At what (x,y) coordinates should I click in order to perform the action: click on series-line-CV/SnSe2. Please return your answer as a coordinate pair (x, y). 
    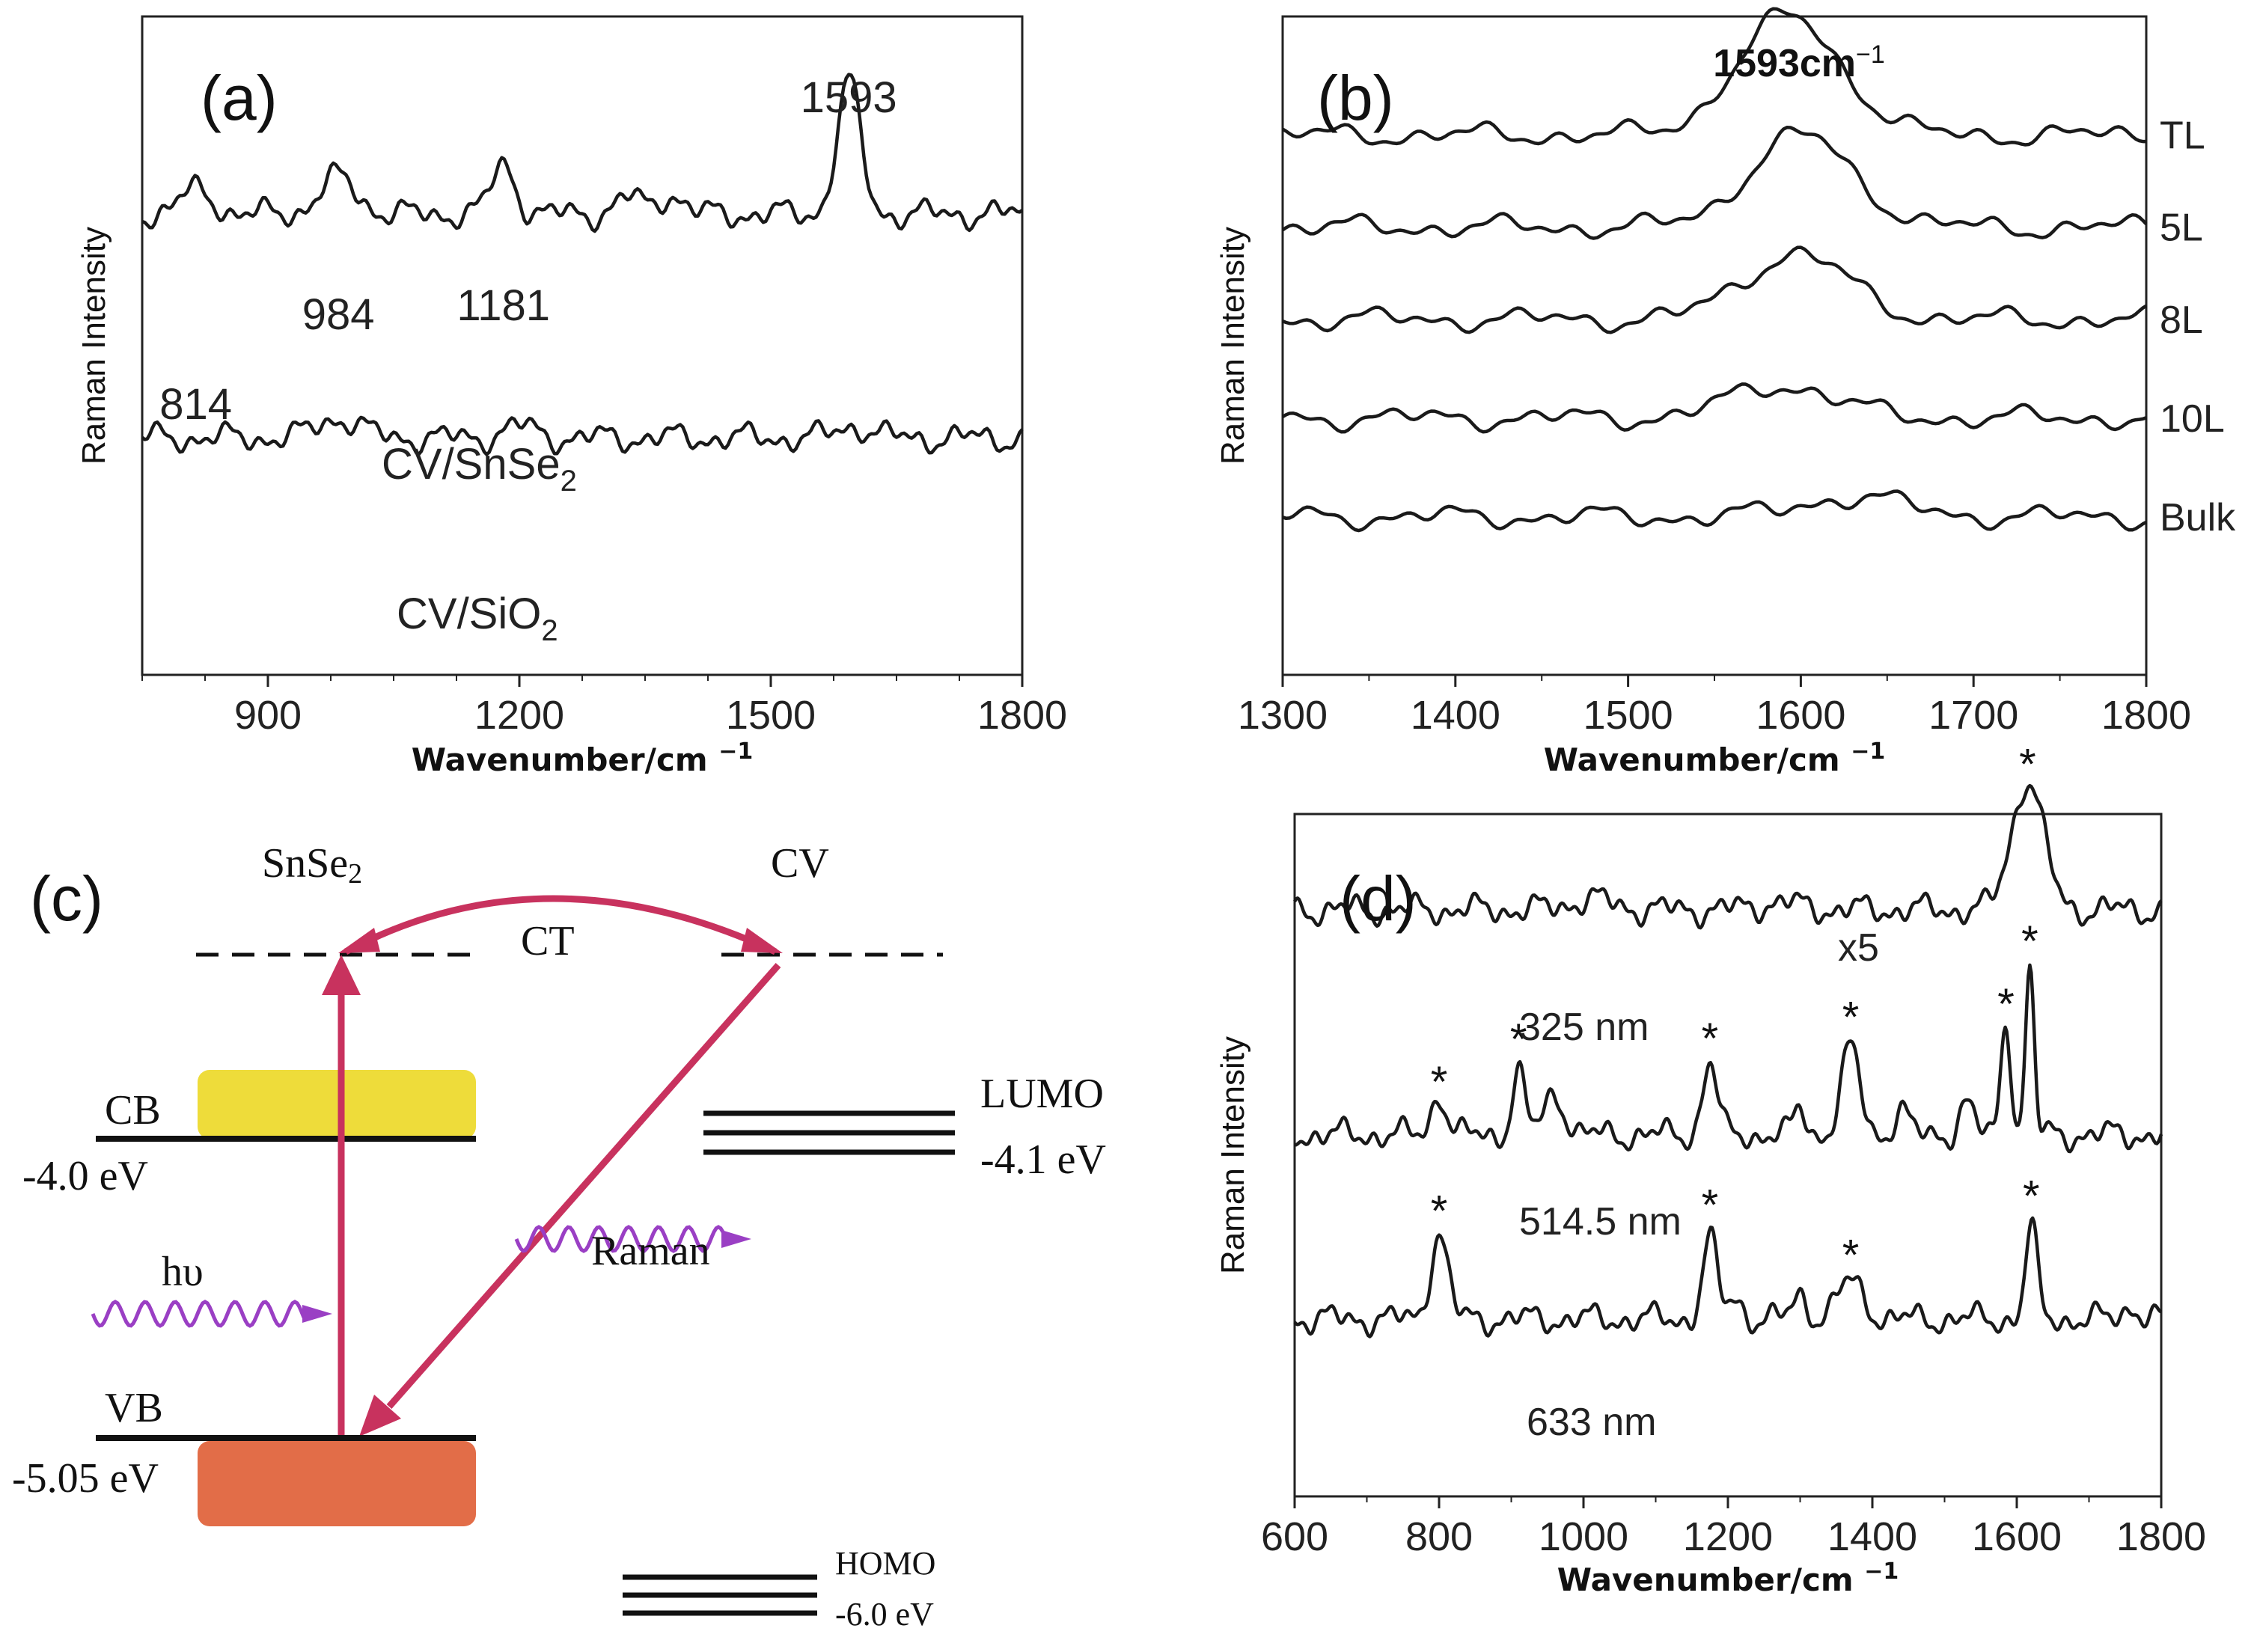
    Looking at the image, I should click on (582, 153).